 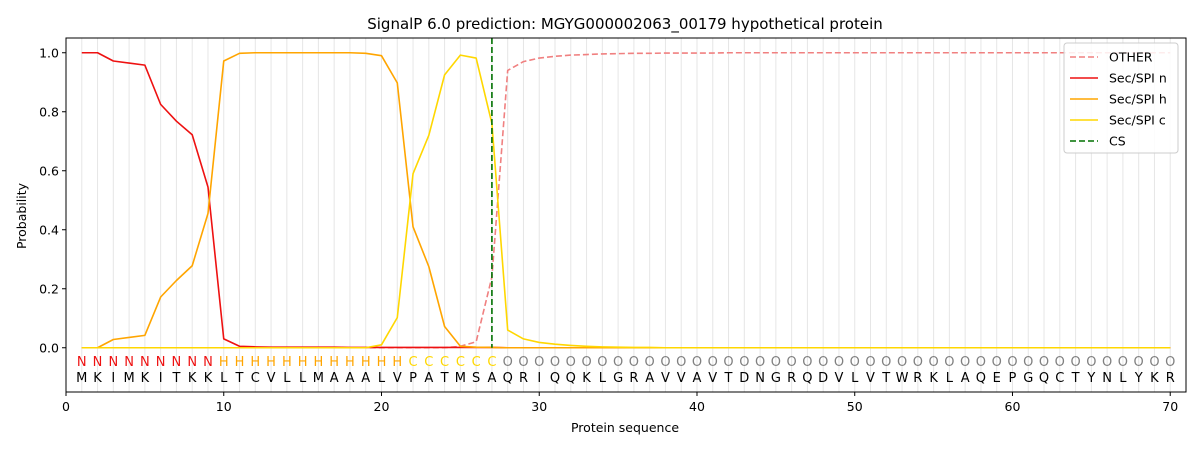 What do you see at coordinates (66, 406) in the screenshot?
I see `x-tick-label: 0` at bounding box center [66, 406].